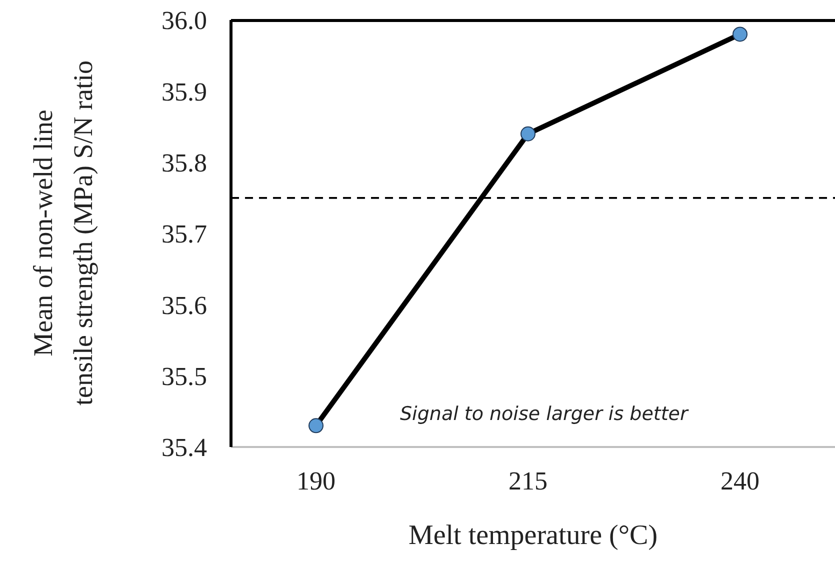 This screenshot has width=835, height=565. What do you see at coordinates (184, 234) in the screenshot?
I see `y-tick-label: 35.7` at bounding box center [184, 234].